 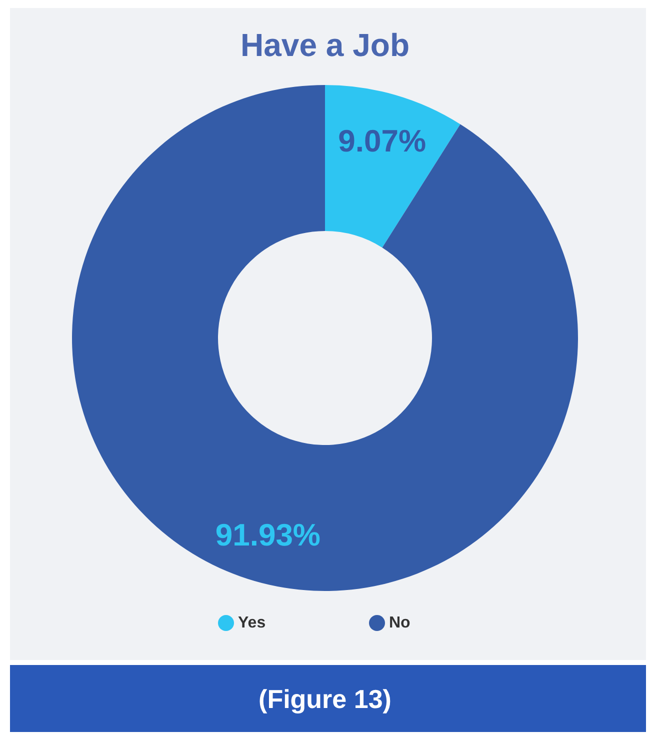 I want to click on donut-slice, so click(x=392, y=166).